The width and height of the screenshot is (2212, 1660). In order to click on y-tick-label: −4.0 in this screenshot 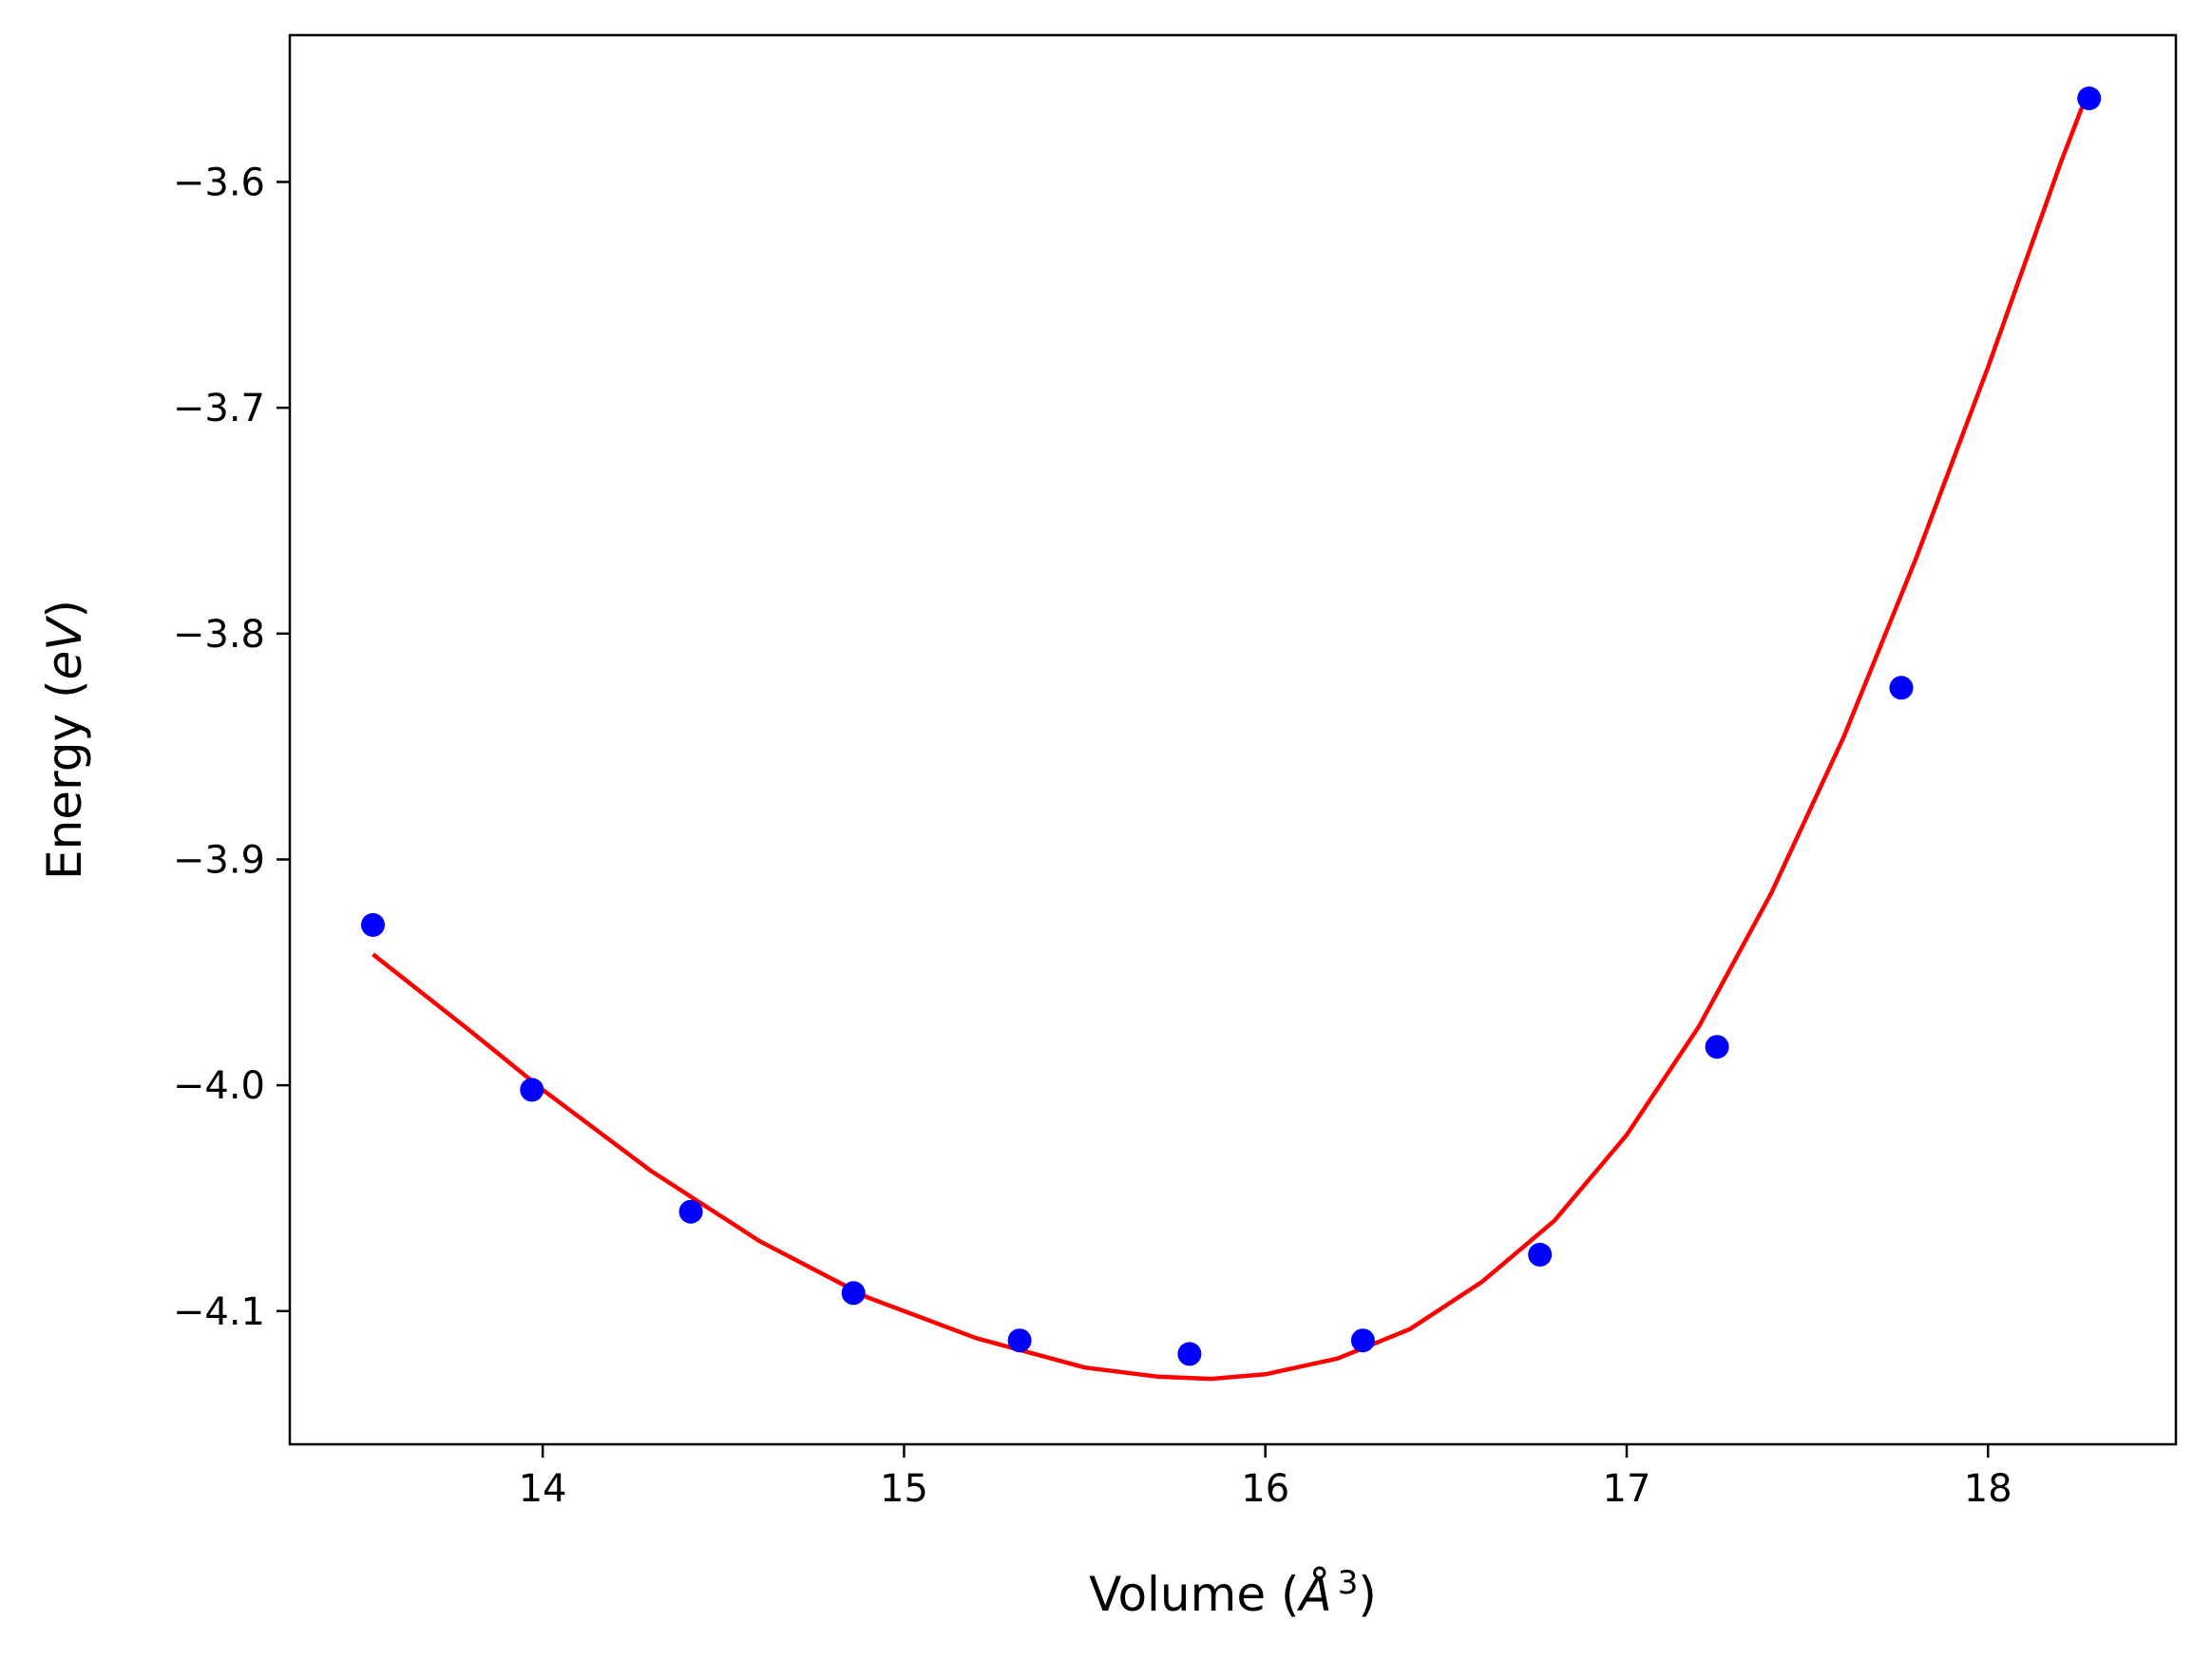, I will do `click(219, 1086)`.